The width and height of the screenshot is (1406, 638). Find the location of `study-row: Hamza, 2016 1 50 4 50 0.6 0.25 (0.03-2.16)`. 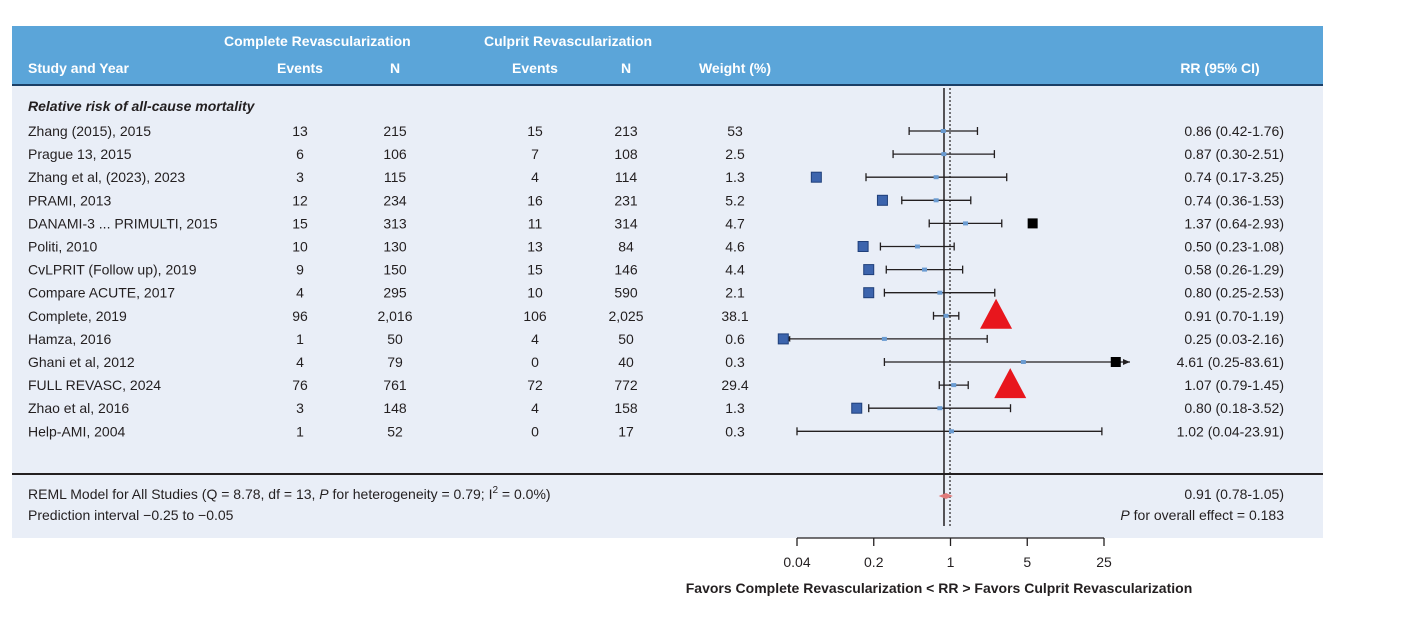

study-row: Hamza, 2016 1 50 4 50 0.6 0.25 (0.03-2.16) is located at coordinates (656, 339).